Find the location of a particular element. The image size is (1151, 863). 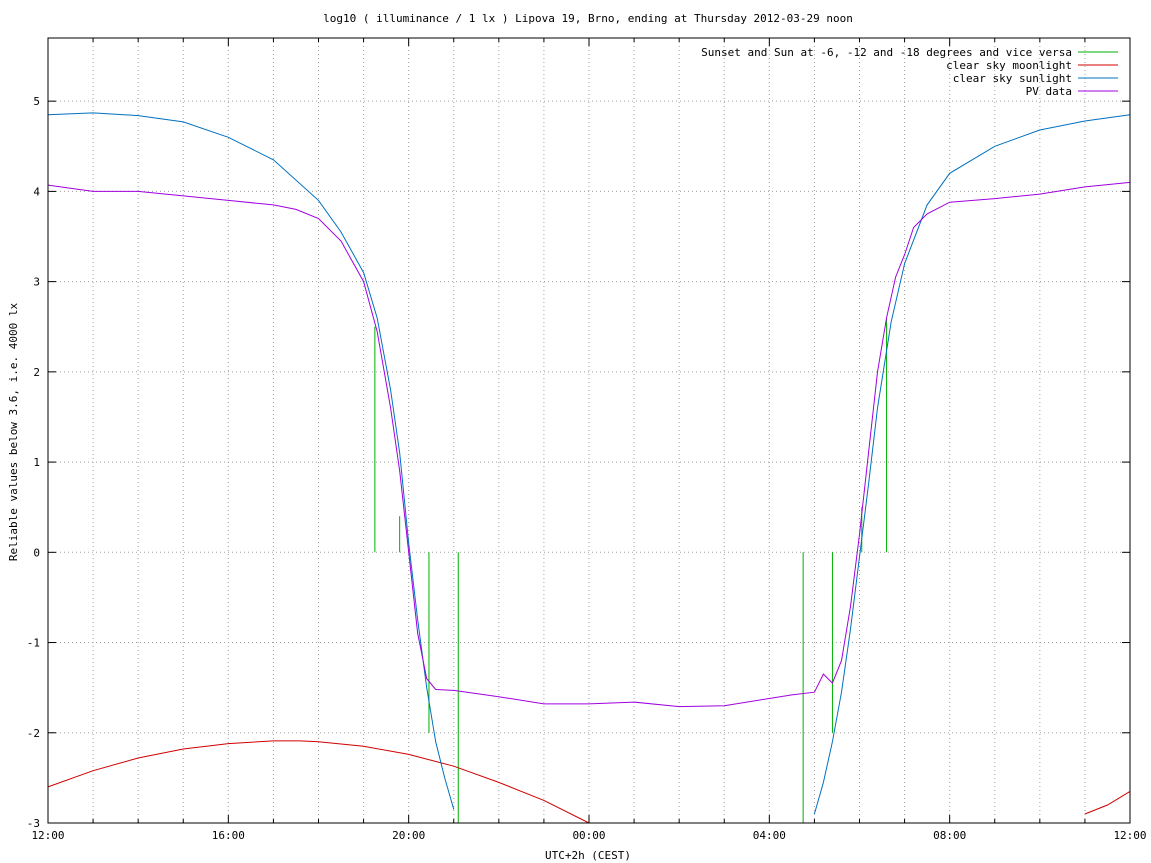

x-tick-label: 08:00 is located at coordinates (949, 835).